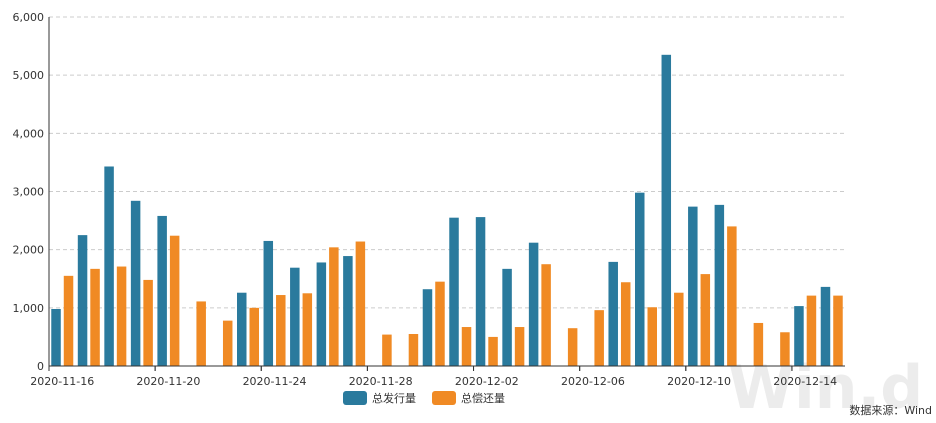 The width and height of the screenshot is (936, 423). I want to click on x-tick-label: 2020-11-28, so click(381, 381).